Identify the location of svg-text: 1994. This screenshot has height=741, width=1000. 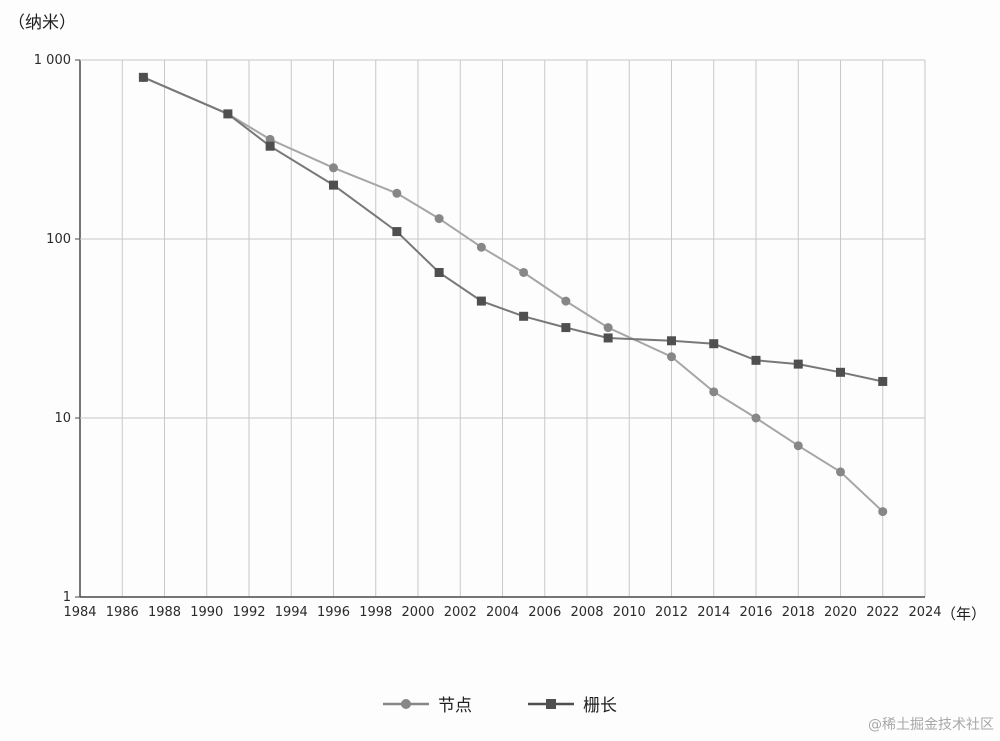
(291, 612).